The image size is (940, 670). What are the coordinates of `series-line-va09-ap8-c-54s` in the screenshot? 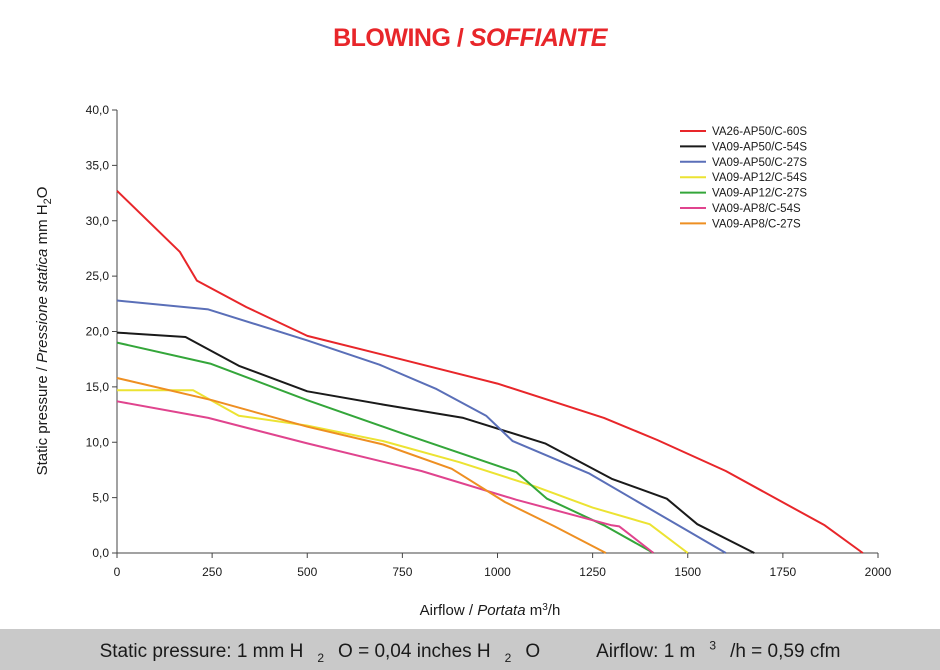 It's located at (385, 477).